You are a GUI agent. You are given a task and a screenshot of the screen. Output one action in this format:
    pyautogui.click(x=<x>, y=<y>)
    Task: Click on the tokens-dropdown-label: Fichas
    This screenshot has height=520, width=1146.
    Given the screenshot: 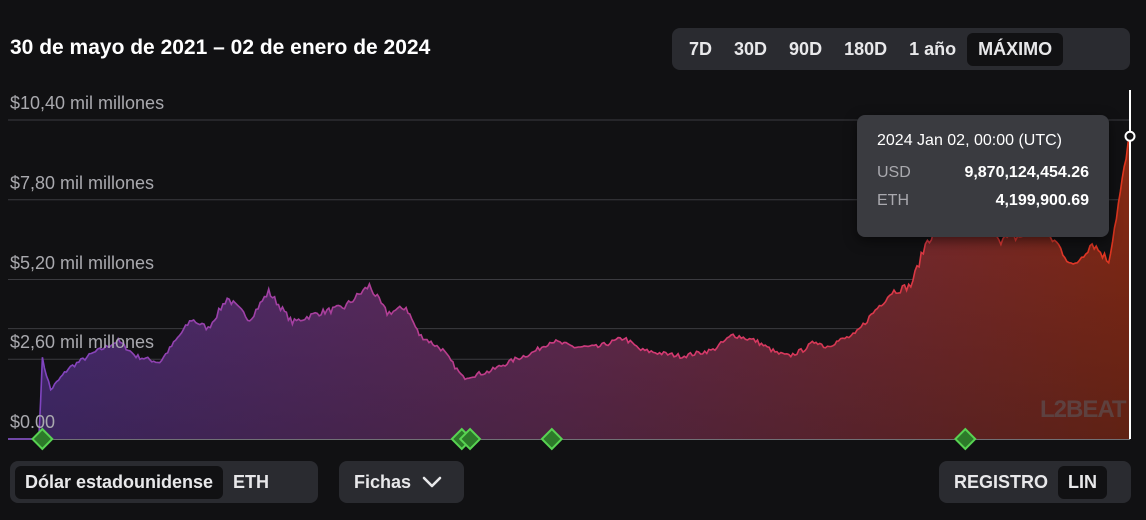 What is the action you would take?
    pyautogui.click(x=383, y=481)
    